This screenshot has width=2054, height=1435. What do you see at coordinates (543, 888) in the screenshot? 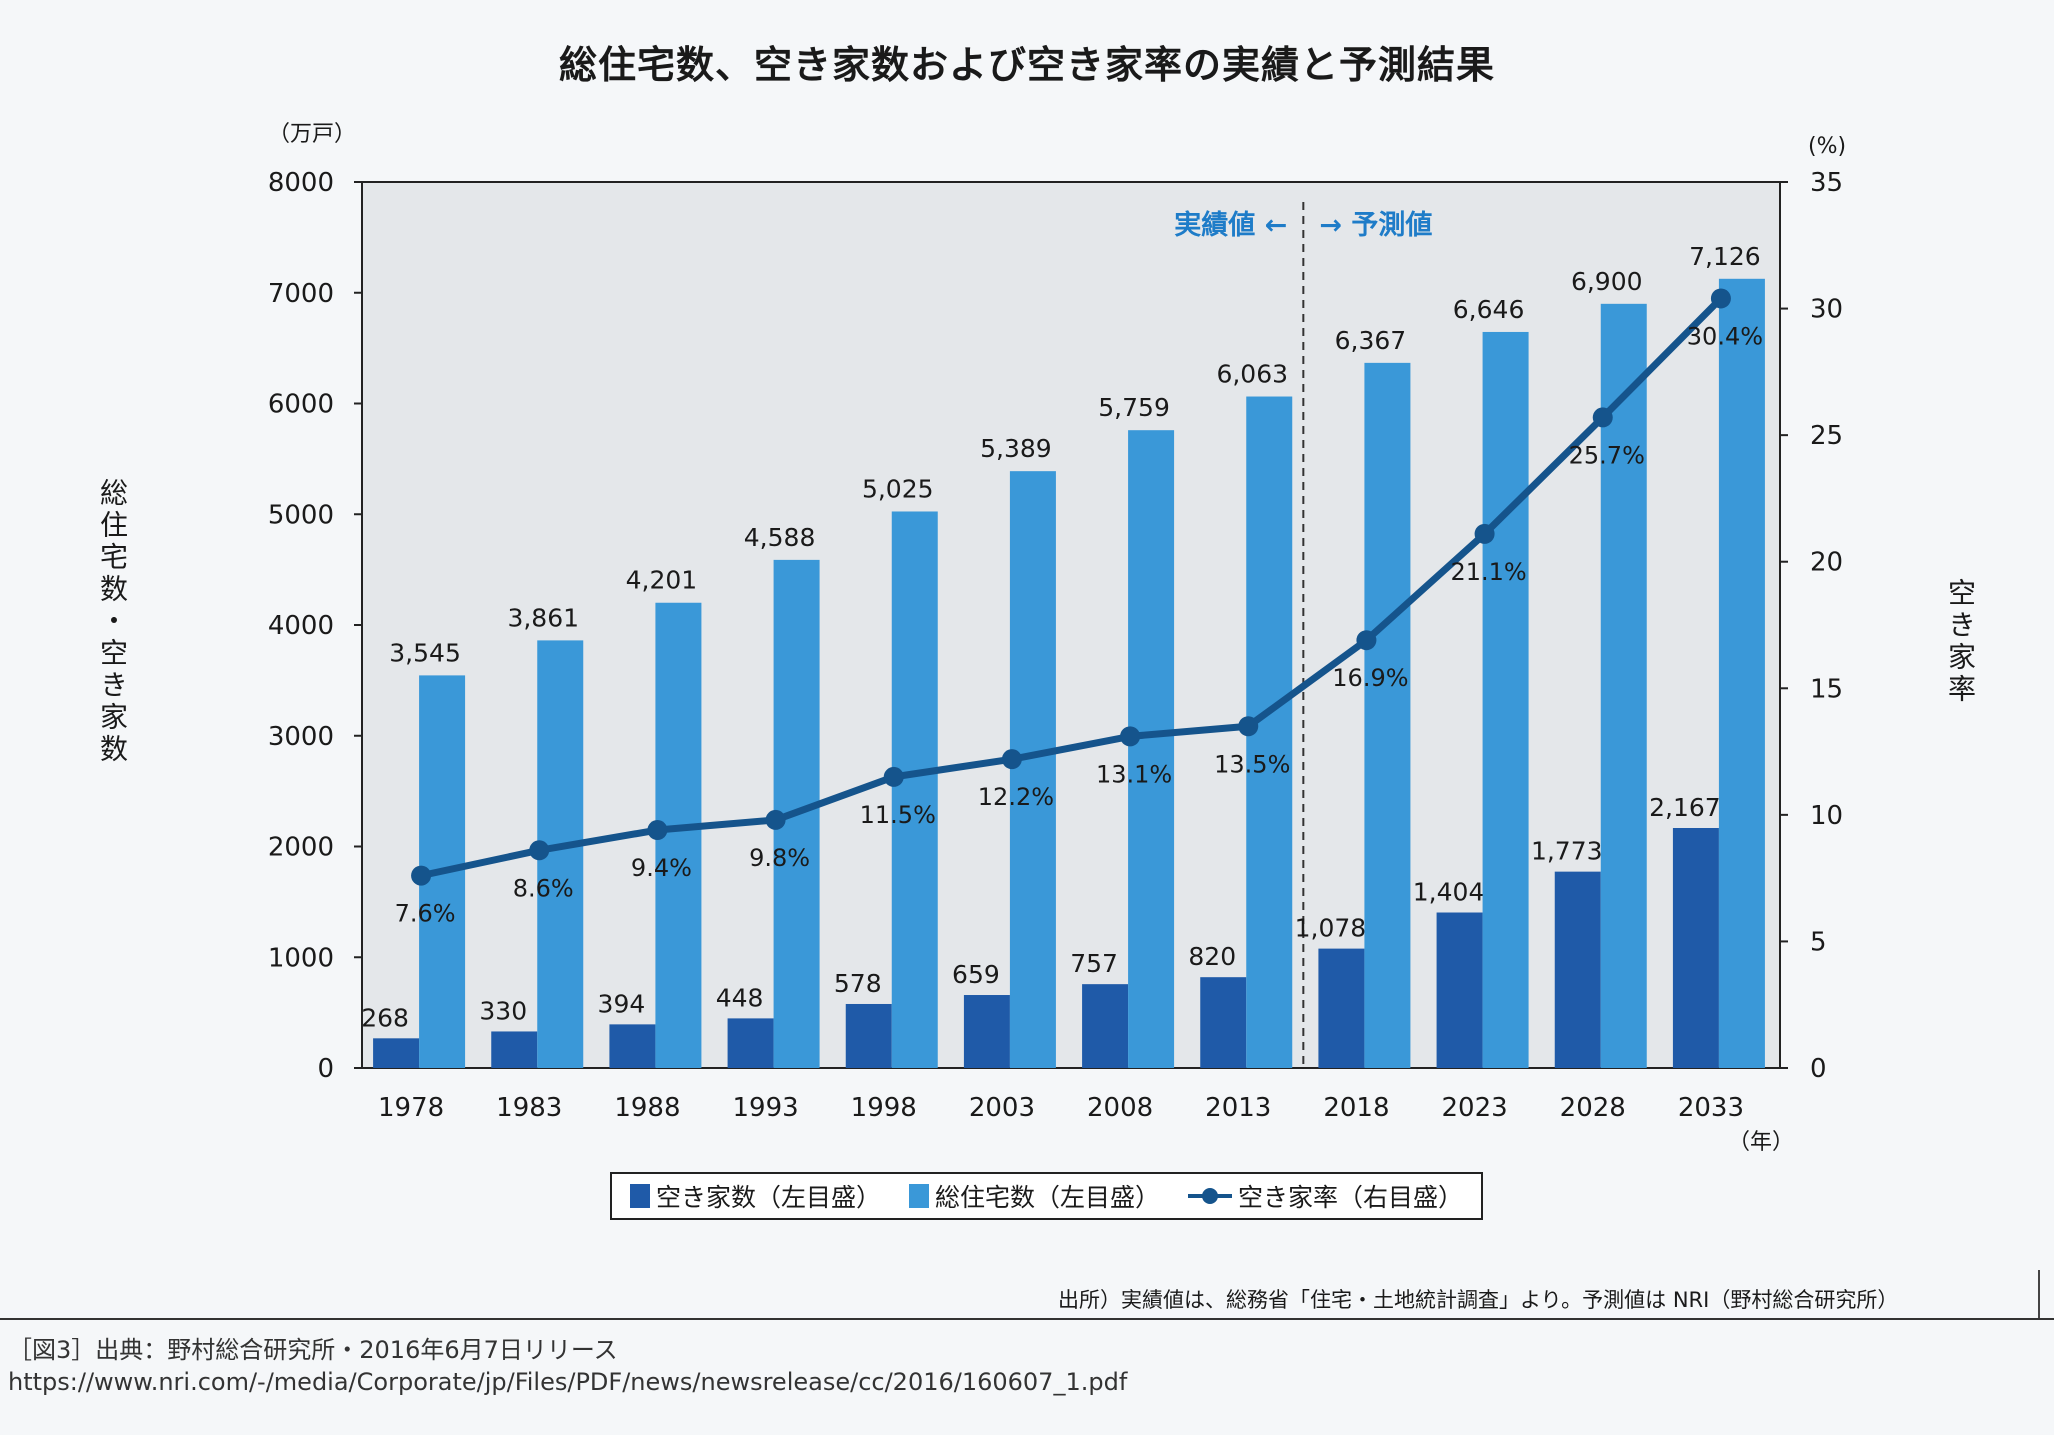
I see `vacancy-rate-label: 8.6%` at bounding box center [543, 888].